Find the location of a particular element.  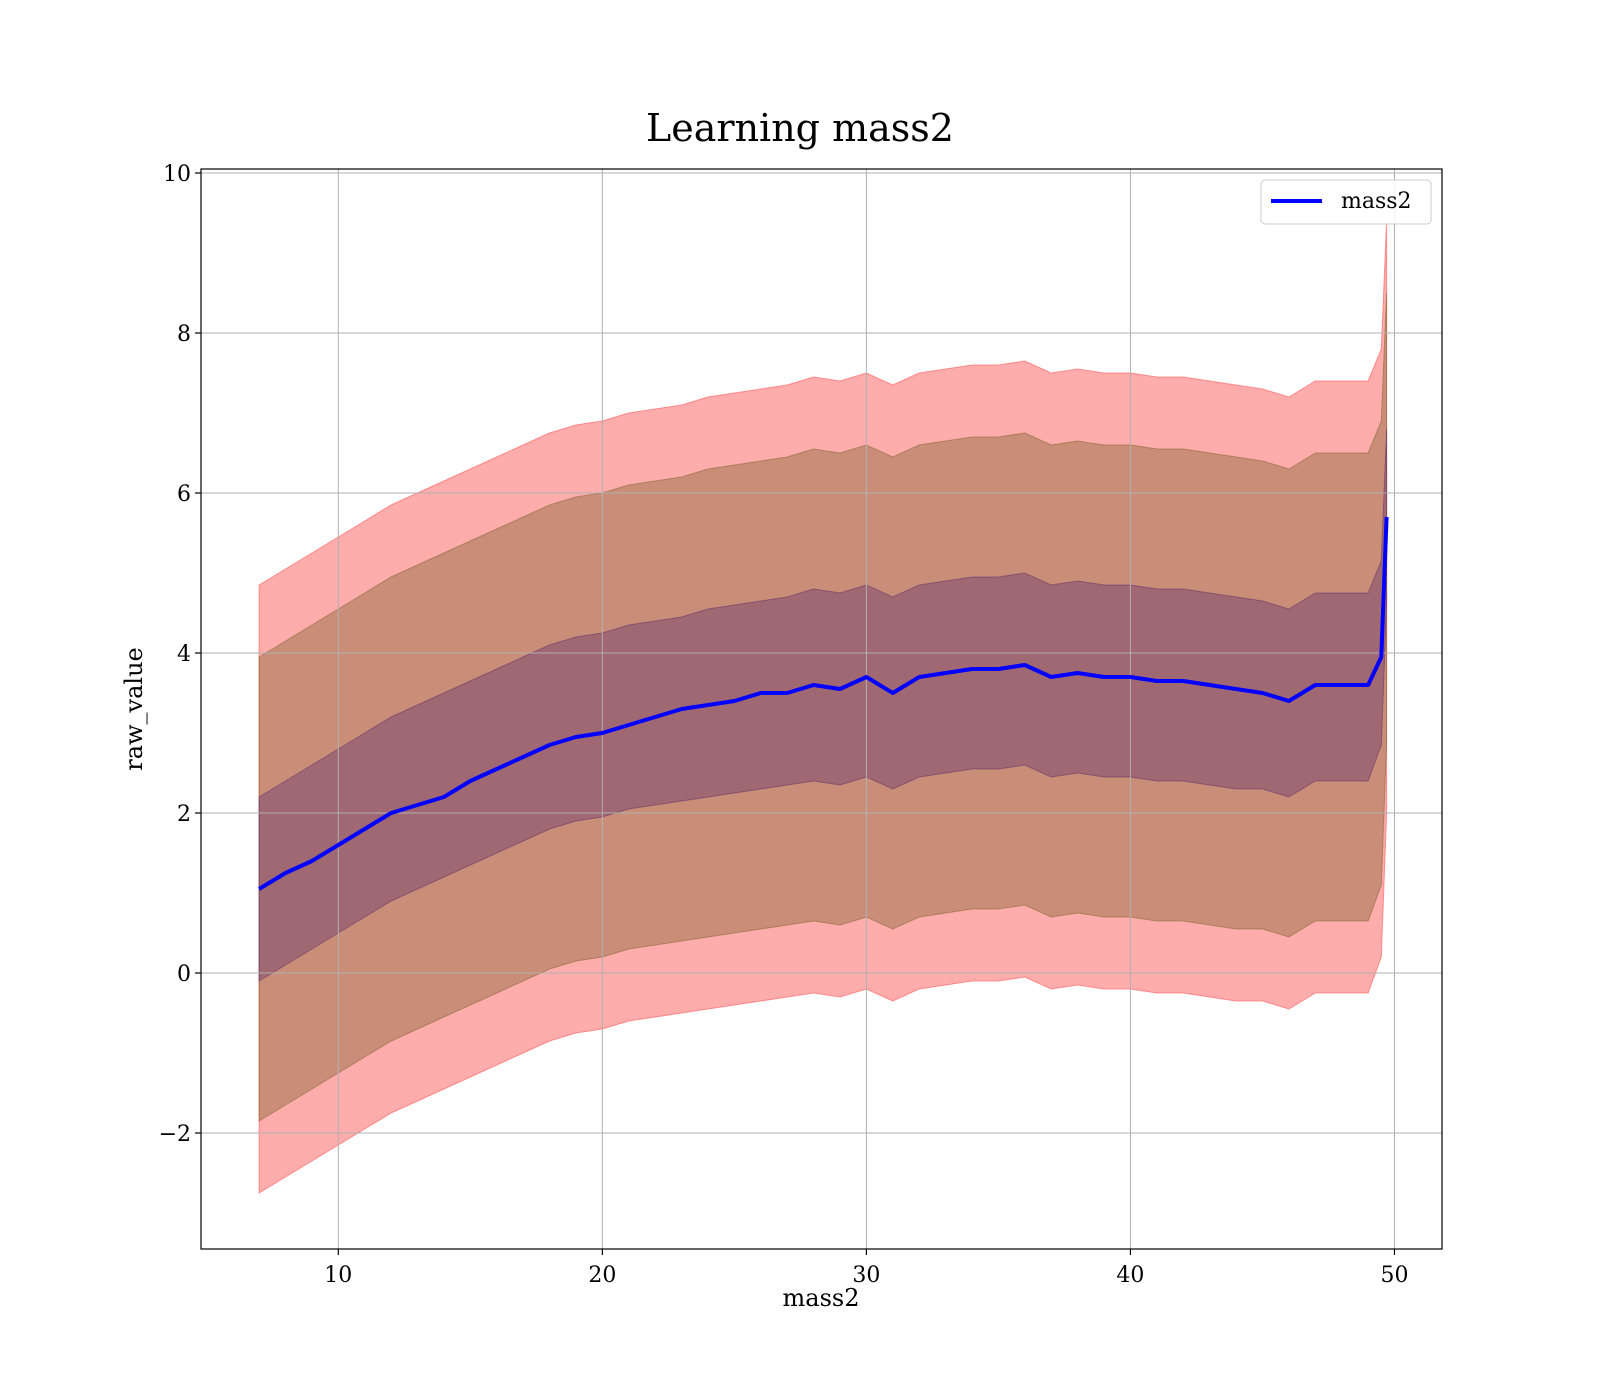

y-tick-label: 4 is located at coordinates (184, 654).